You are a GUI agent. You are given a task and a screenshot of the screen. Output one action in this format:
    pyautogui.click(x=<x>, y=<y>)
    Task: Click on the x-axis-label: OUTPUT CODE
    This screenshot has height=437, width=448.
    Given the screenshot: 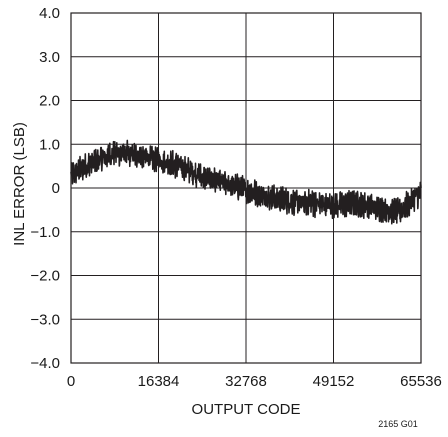 What is the action you would take?
    pyautogui.click(x=246, y=409)
    